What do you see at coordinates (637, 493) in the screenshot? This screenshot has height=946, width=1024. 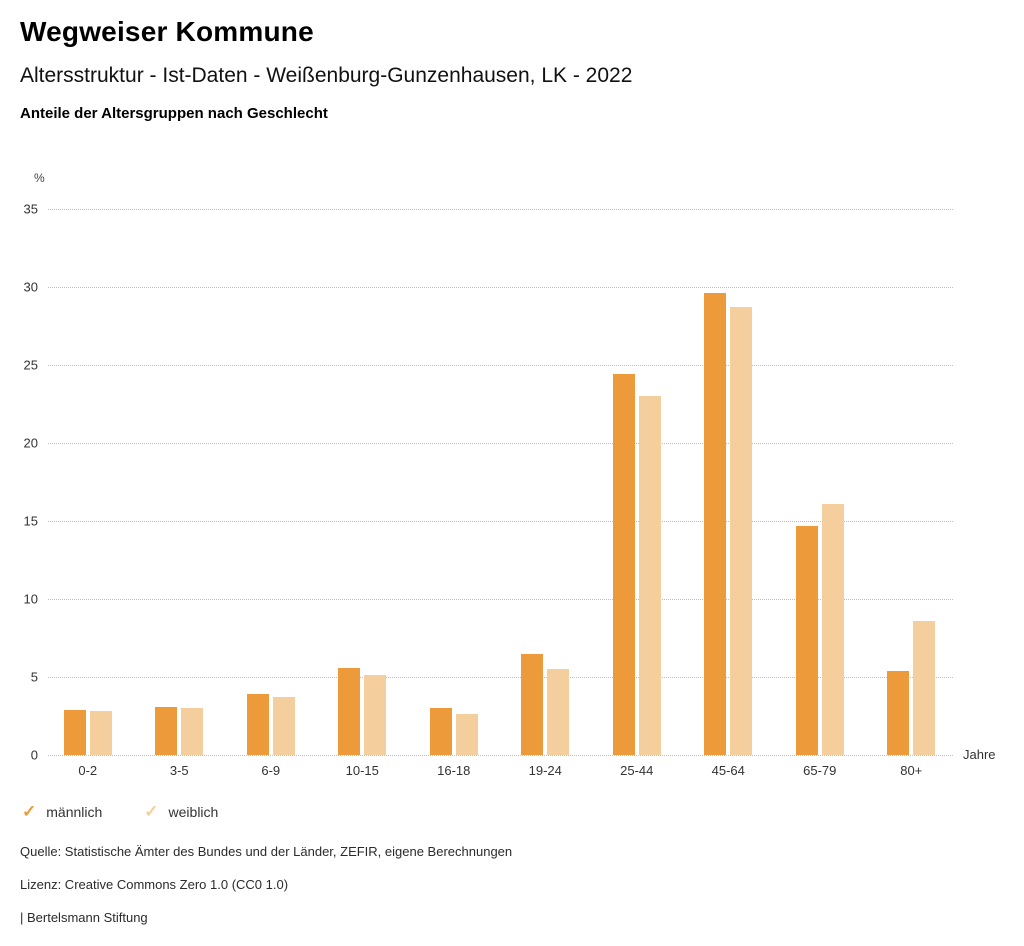 I see `bar-group-25-44: 25-44` at bounding box center [637, 493].